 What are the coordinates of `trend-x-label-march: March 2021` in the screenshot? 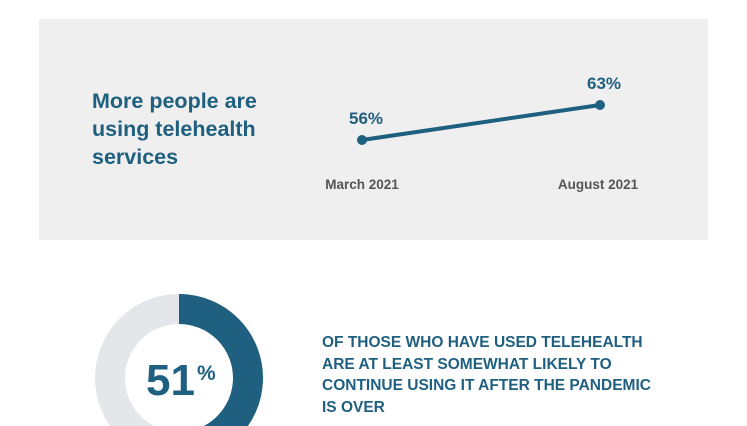 It's located at (362, 184).